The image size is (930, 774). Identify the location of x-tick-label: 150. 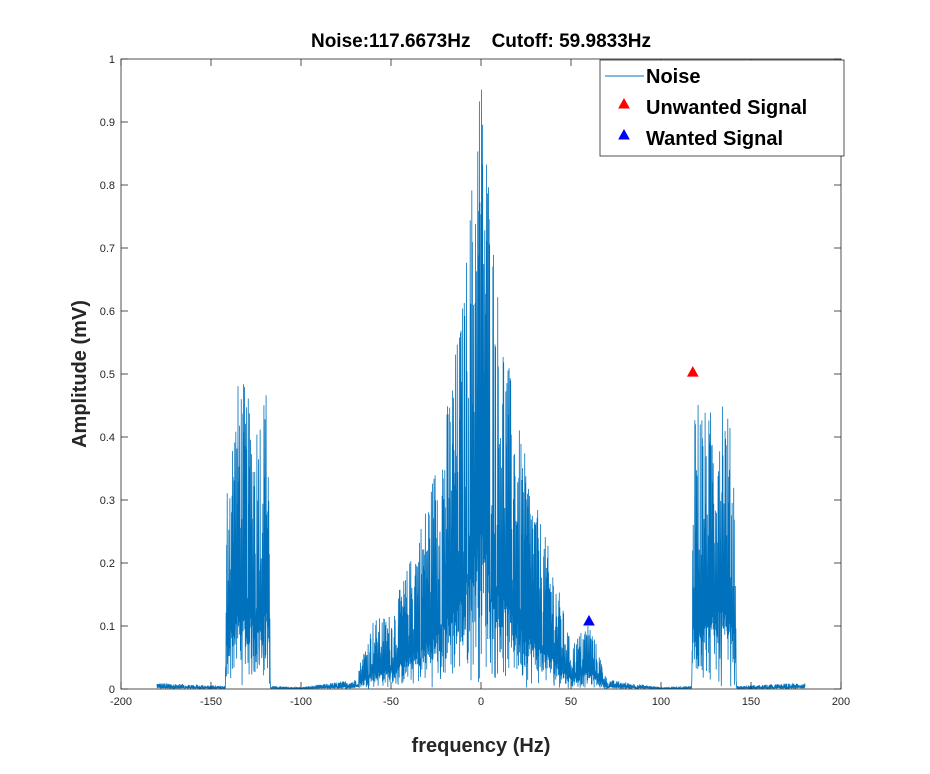
(751, 702).